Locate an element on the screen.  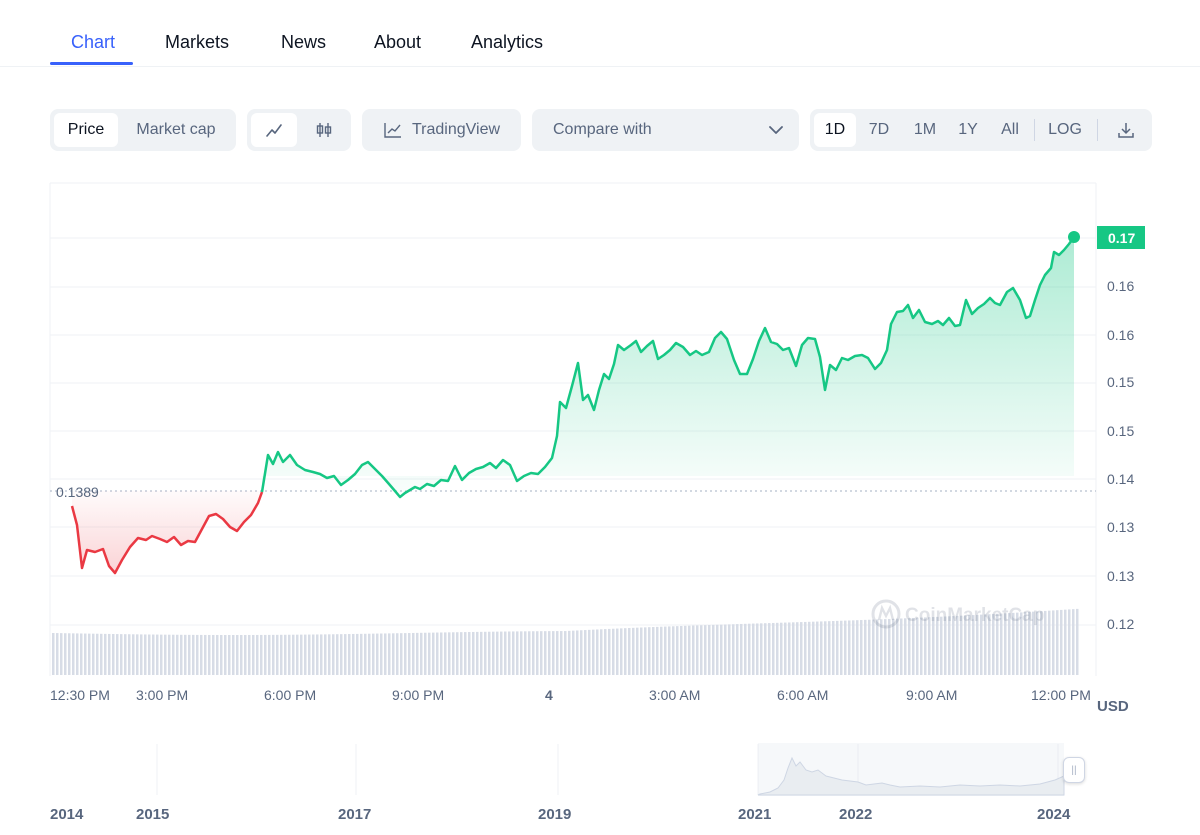
navigator-year-label: 2024 is located at coordinates (1054, 814).